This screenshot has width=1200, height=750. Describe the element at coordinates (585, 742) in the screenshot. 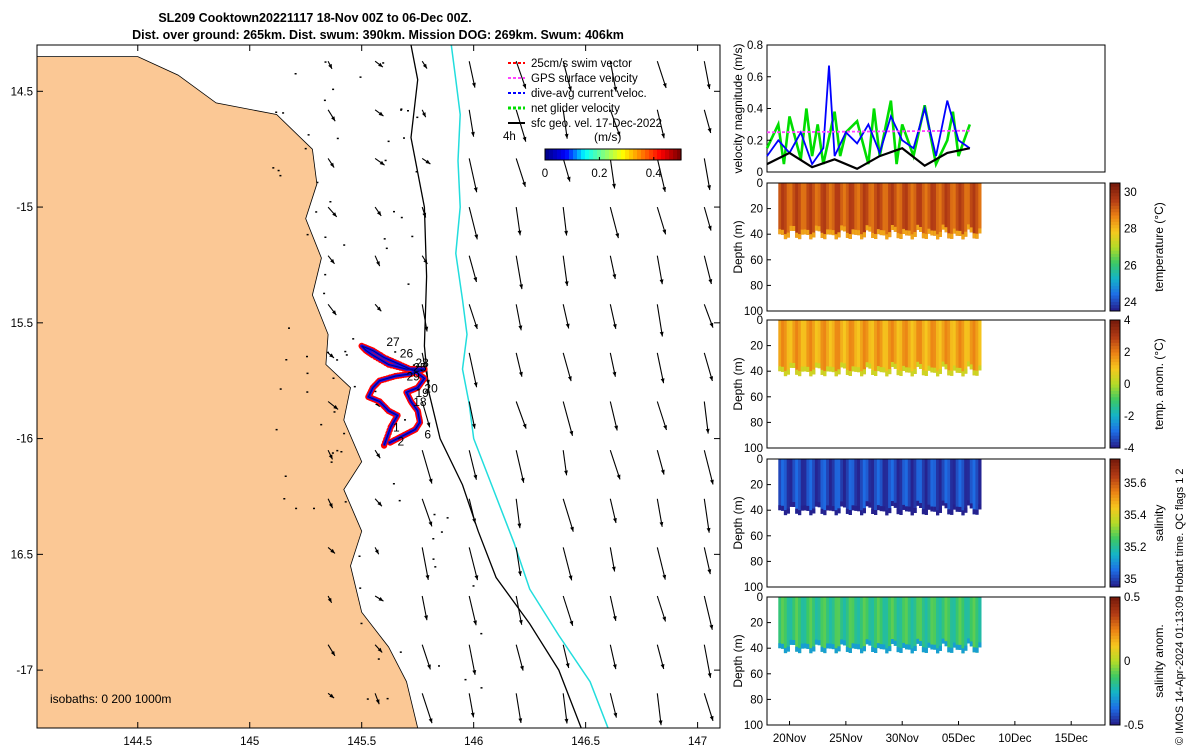

I see `x-tick-label: 146.5` at that location.